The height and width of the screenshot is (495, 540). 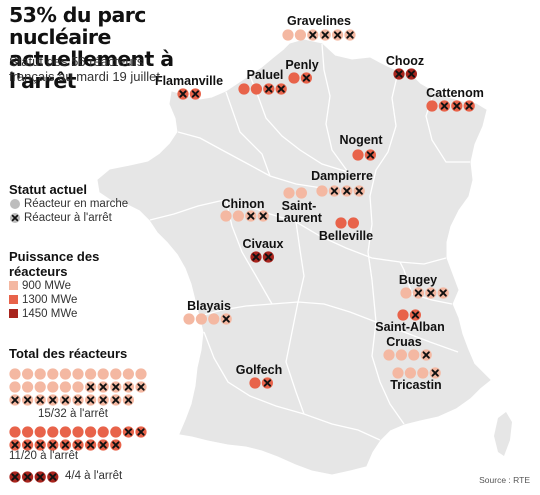 What do you see at coordinates (242, 204) in the screenshot?
I see `plant-label: Chinon` at bounding box center [242, 204].